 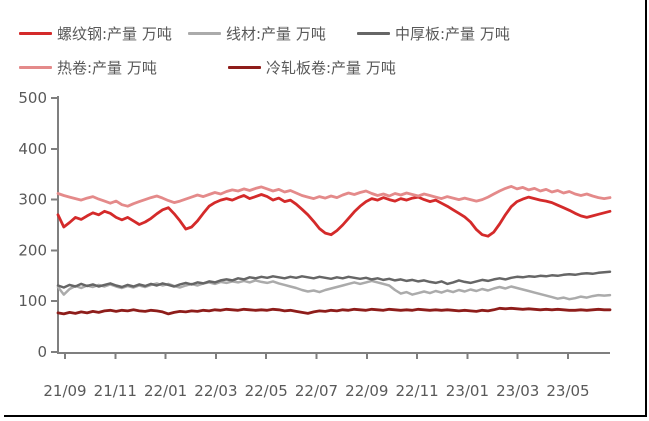 What do you see at coordinates (165, 391) in the screenshot?
I see `x-tick-label: 22/01` at bounding box center [165, 391].